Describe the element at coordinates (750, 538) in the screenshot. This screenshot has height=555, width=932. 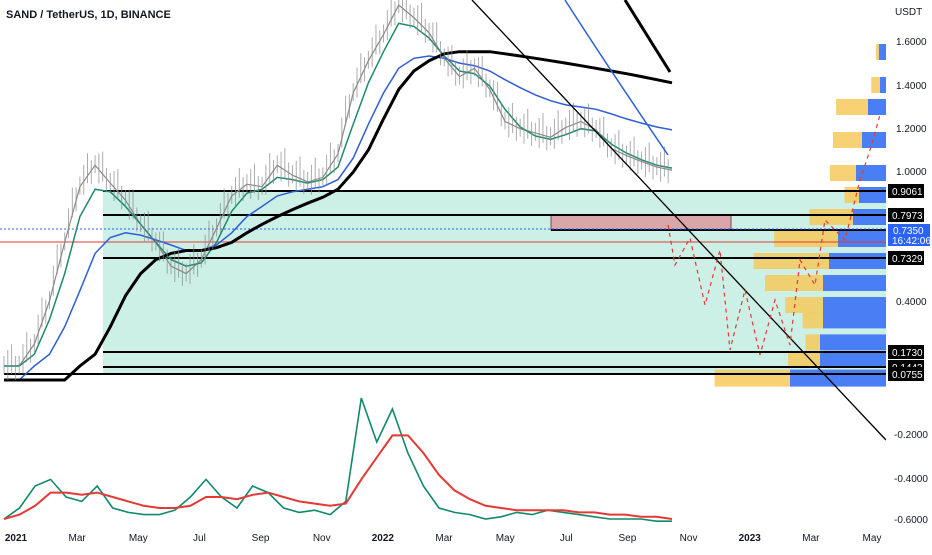
I see `x-tick-label: 2023` at that location.